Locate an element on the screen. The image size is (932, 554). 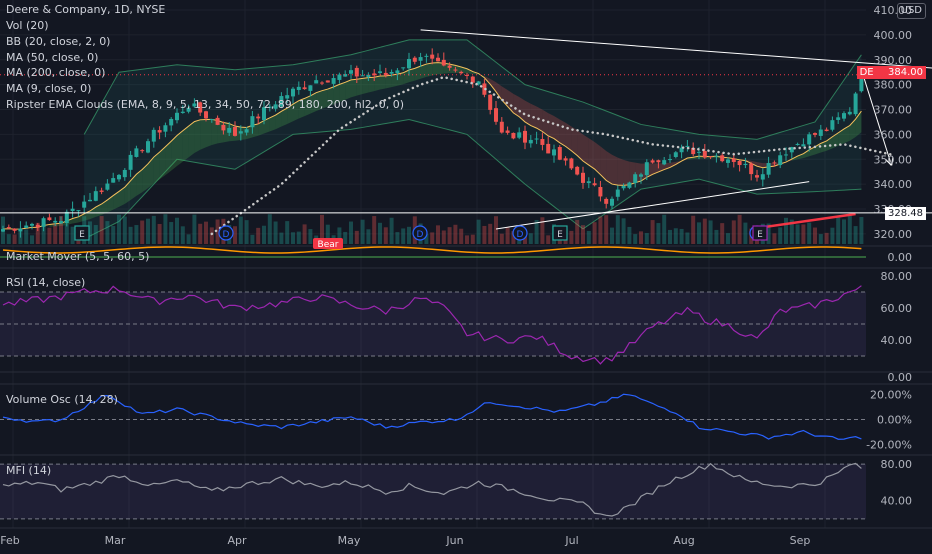
event-marker-label: E is located at coordinates (560, 235).